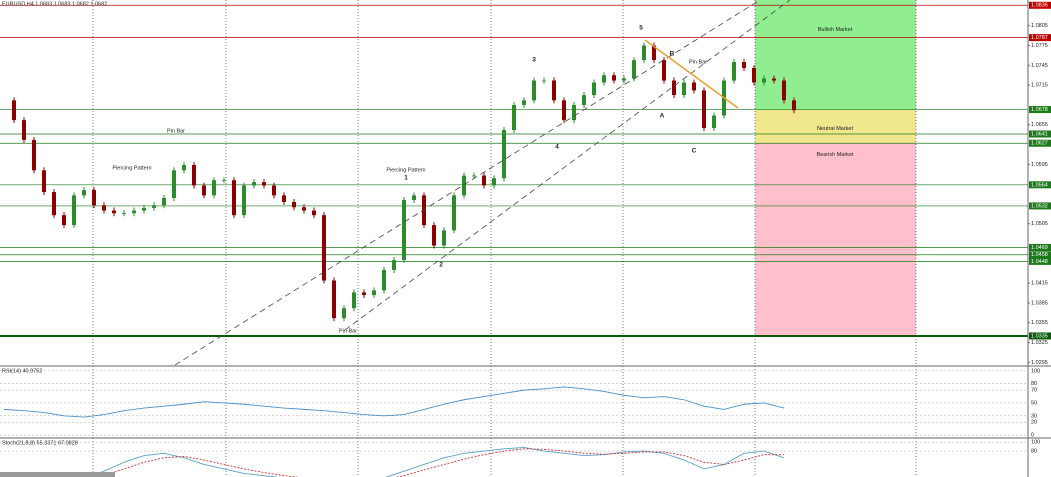 Image resolution: width=1051 pixels, height=477 pixels. Describe the element at coordinates (1039, 185) in the screenshot. I see `level-label: 1.0564` at that location.